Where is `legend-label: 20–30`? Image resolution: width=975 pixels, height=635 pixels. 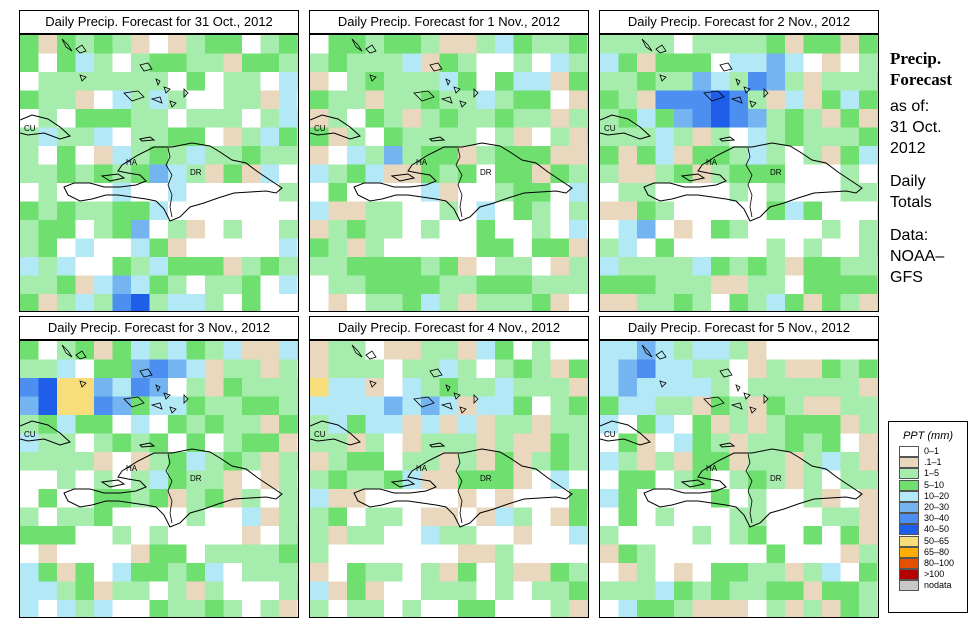
legend-label: 20–30 is located at coordinates (937, 506).